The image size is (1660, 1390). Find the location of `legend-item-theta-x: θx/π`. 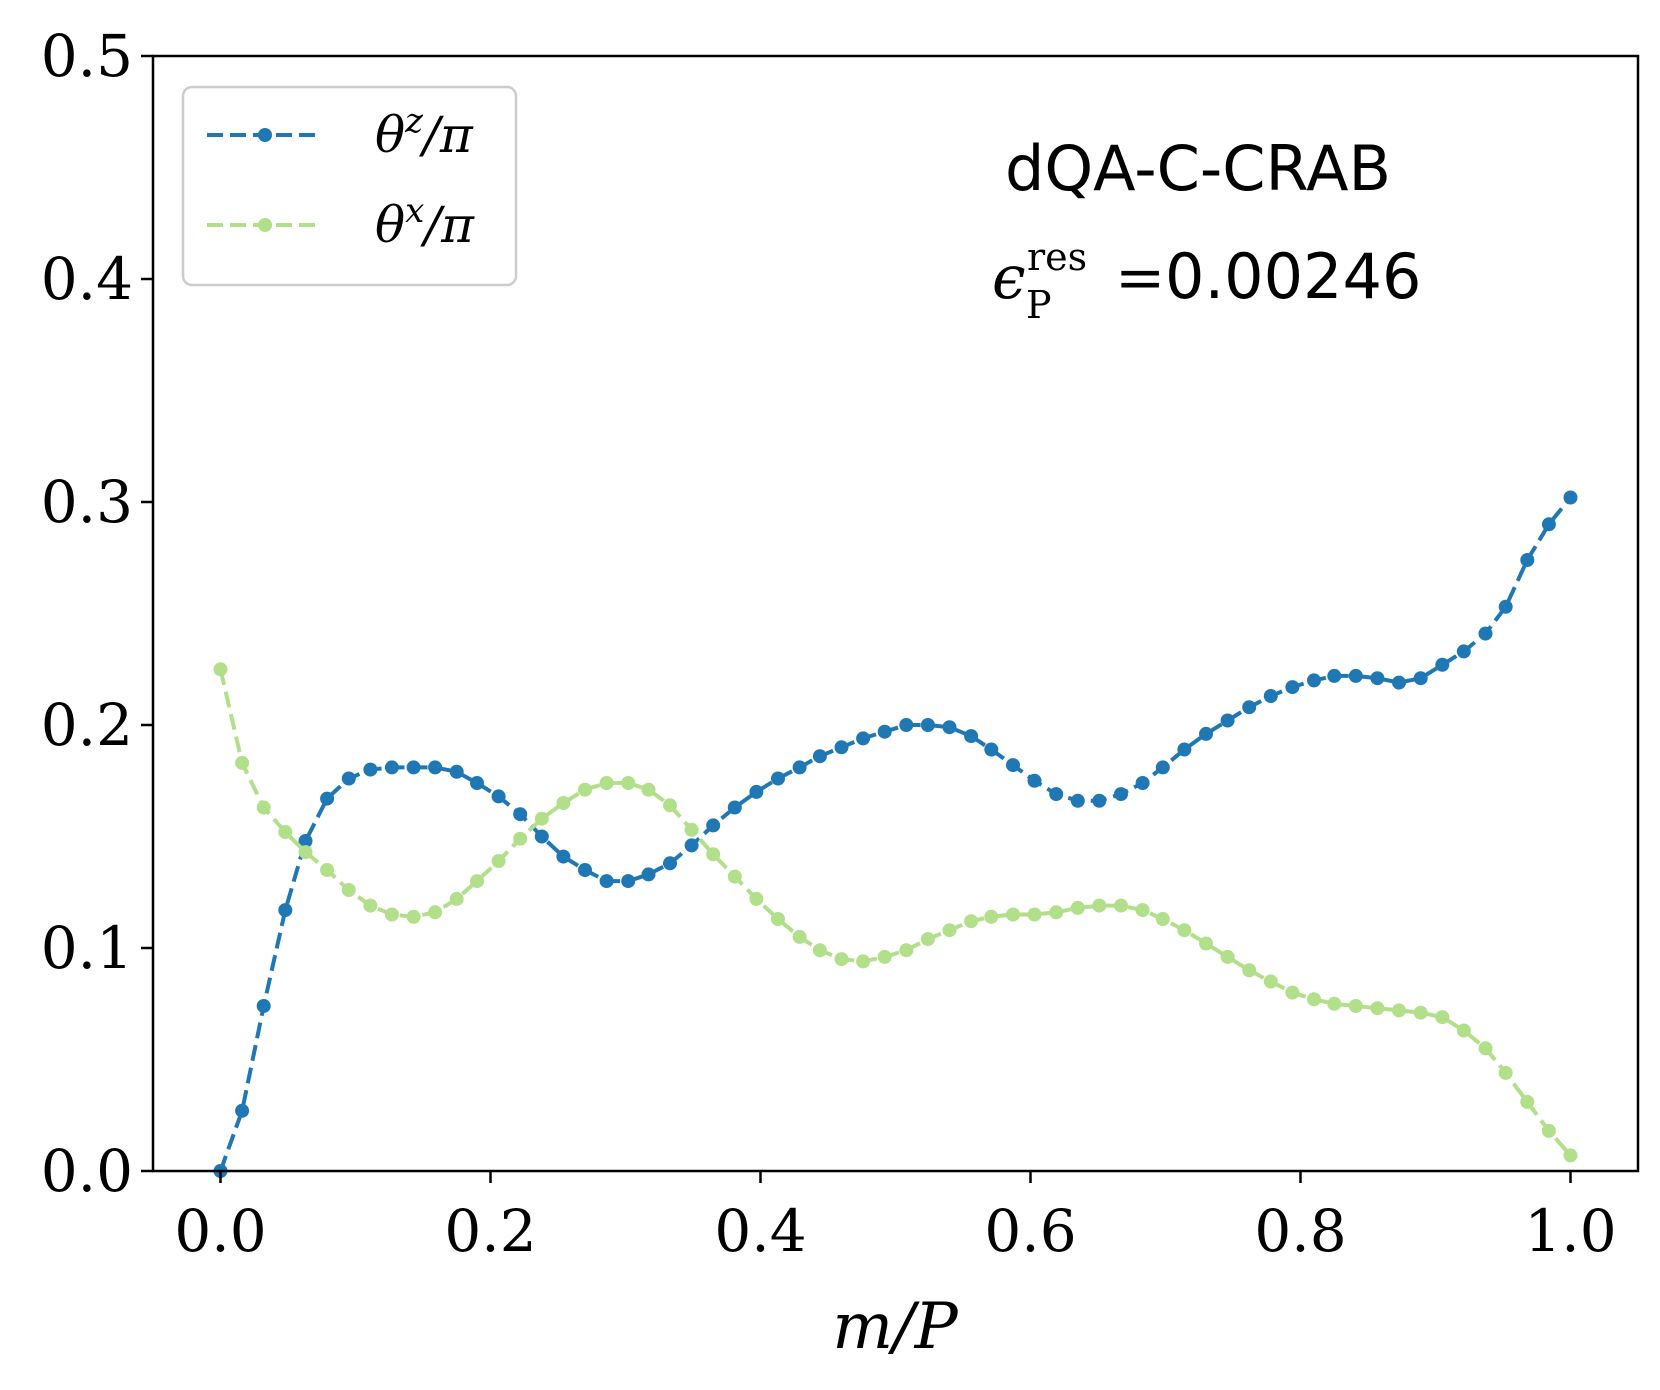

legend-item-theta-x: θx/π is located at coordinates (341, 222).